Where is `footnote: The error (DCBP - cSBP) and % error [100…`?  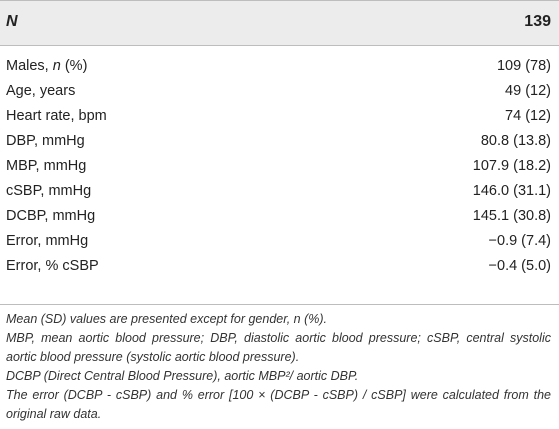
footnote: The error (DCBP - cSBP) and % error [100… is located at coordinates (278, 404).